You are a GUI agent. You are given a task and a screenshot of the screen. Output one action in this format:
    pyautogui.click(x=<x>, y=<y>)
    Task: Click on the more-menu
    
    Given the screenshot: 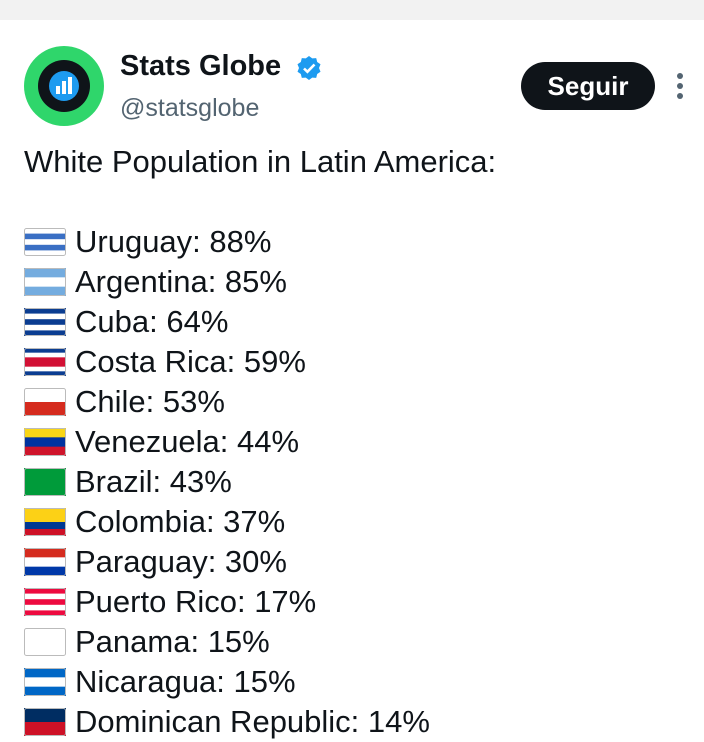 What is the action you would take?
    pyautogui.click(x=680, y=86)
    